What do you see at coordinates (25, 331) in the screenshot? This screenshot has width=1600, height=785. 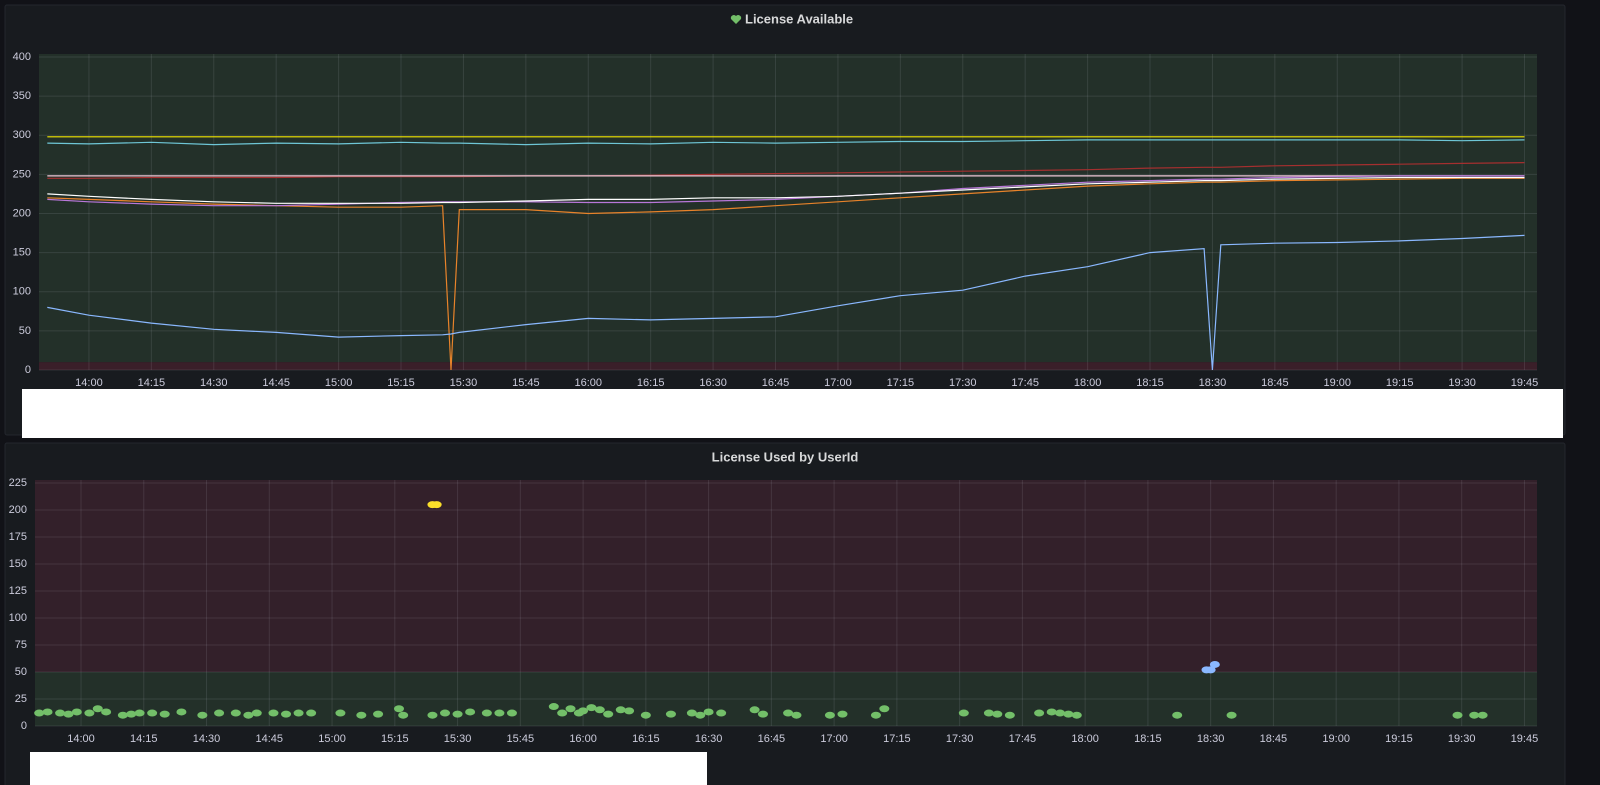 I see `y-tick-label: 50` at bounding box center [25, 331].